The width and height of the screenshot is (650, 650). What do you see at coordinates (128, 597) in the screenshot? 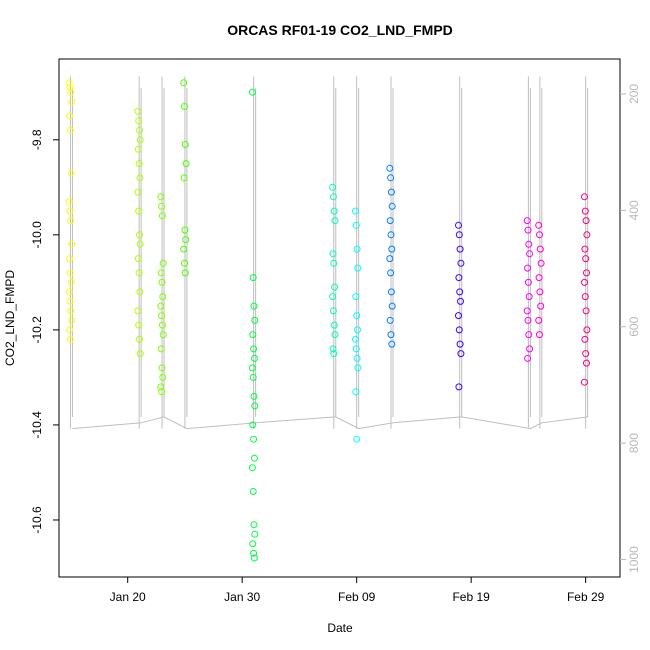
I see `x-tick-label: Jan 20` at bounding box center [128, 597].